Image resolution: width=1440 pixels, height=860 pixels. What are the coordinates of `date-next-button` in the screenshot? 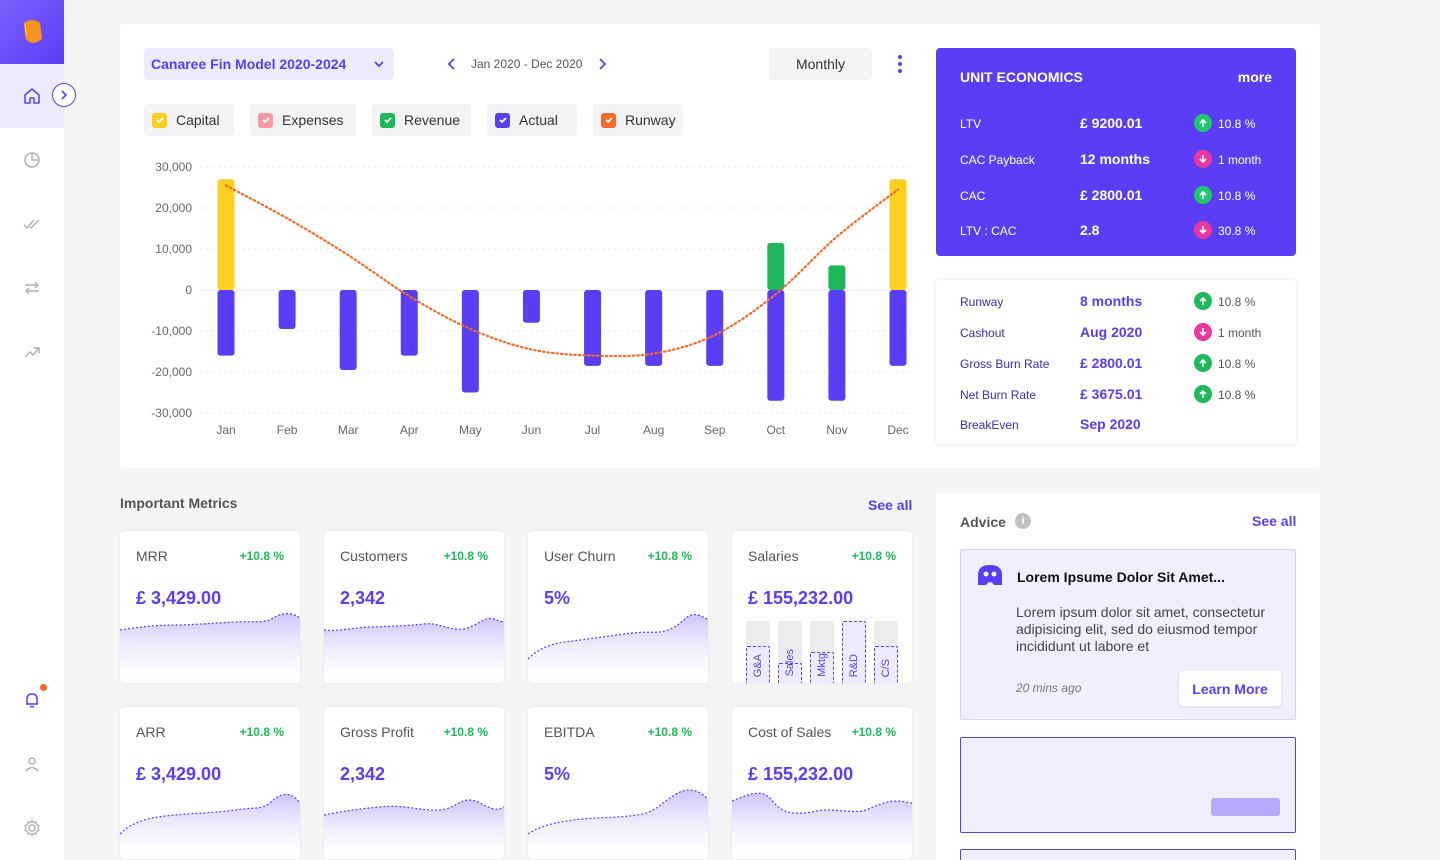 It's located at (602, 64).